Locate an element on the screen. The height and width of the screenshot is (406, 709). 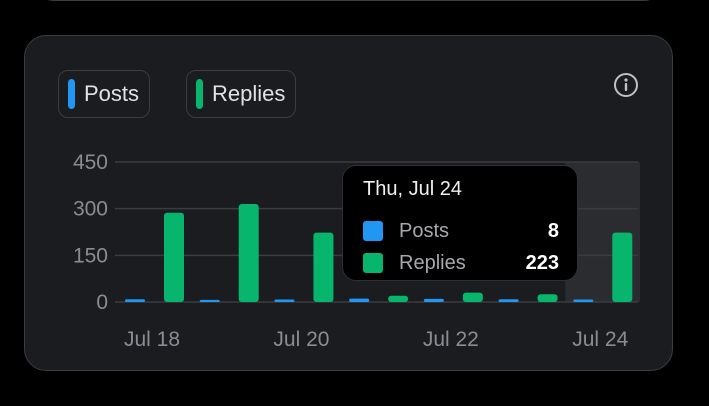
y-tick-label: 300 is located at coordinates (90, 209).